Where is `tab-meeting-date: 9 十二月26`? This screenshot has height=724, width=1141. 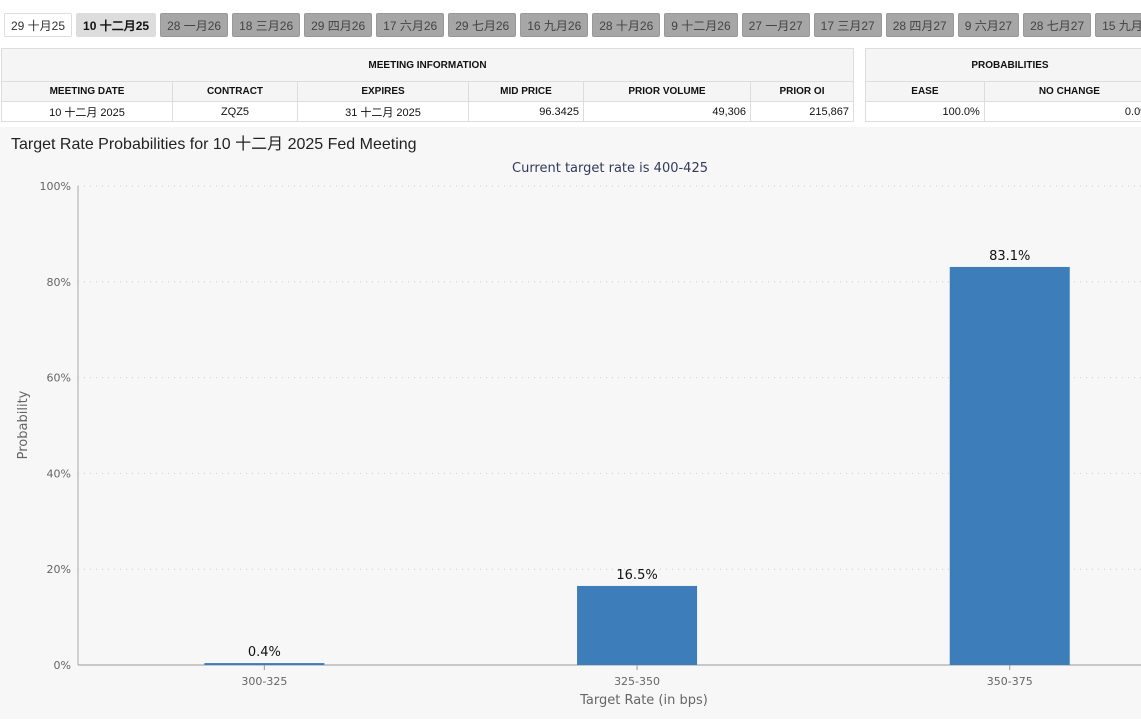
tab-meeting-date: 9 十二月26 is located at coordinates (700, 25).